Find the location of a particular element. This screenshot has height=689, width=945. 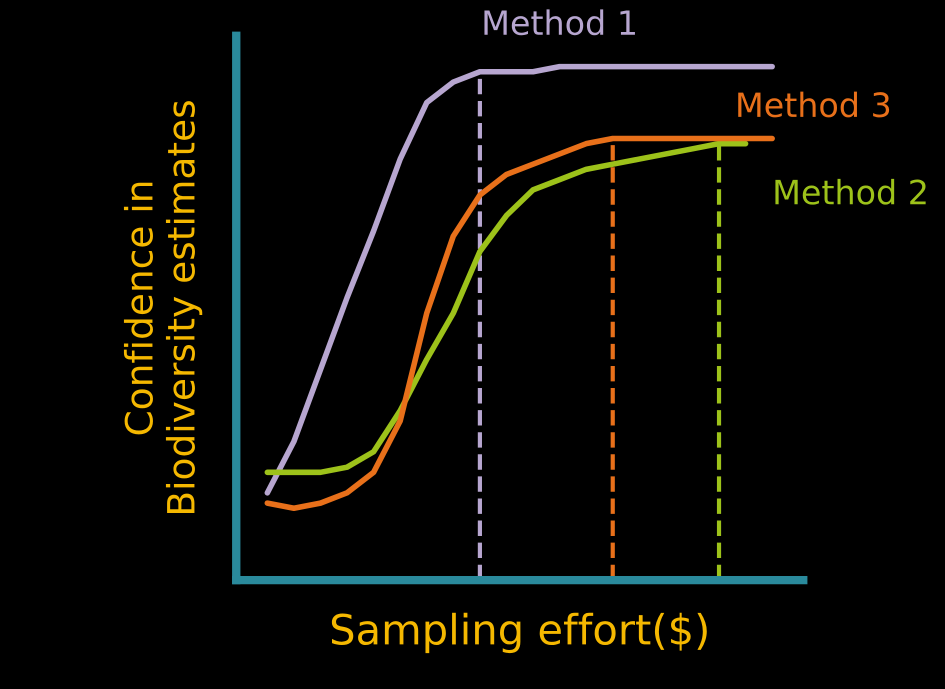

series-label: Method 1 is located at coordinates (559, 22).